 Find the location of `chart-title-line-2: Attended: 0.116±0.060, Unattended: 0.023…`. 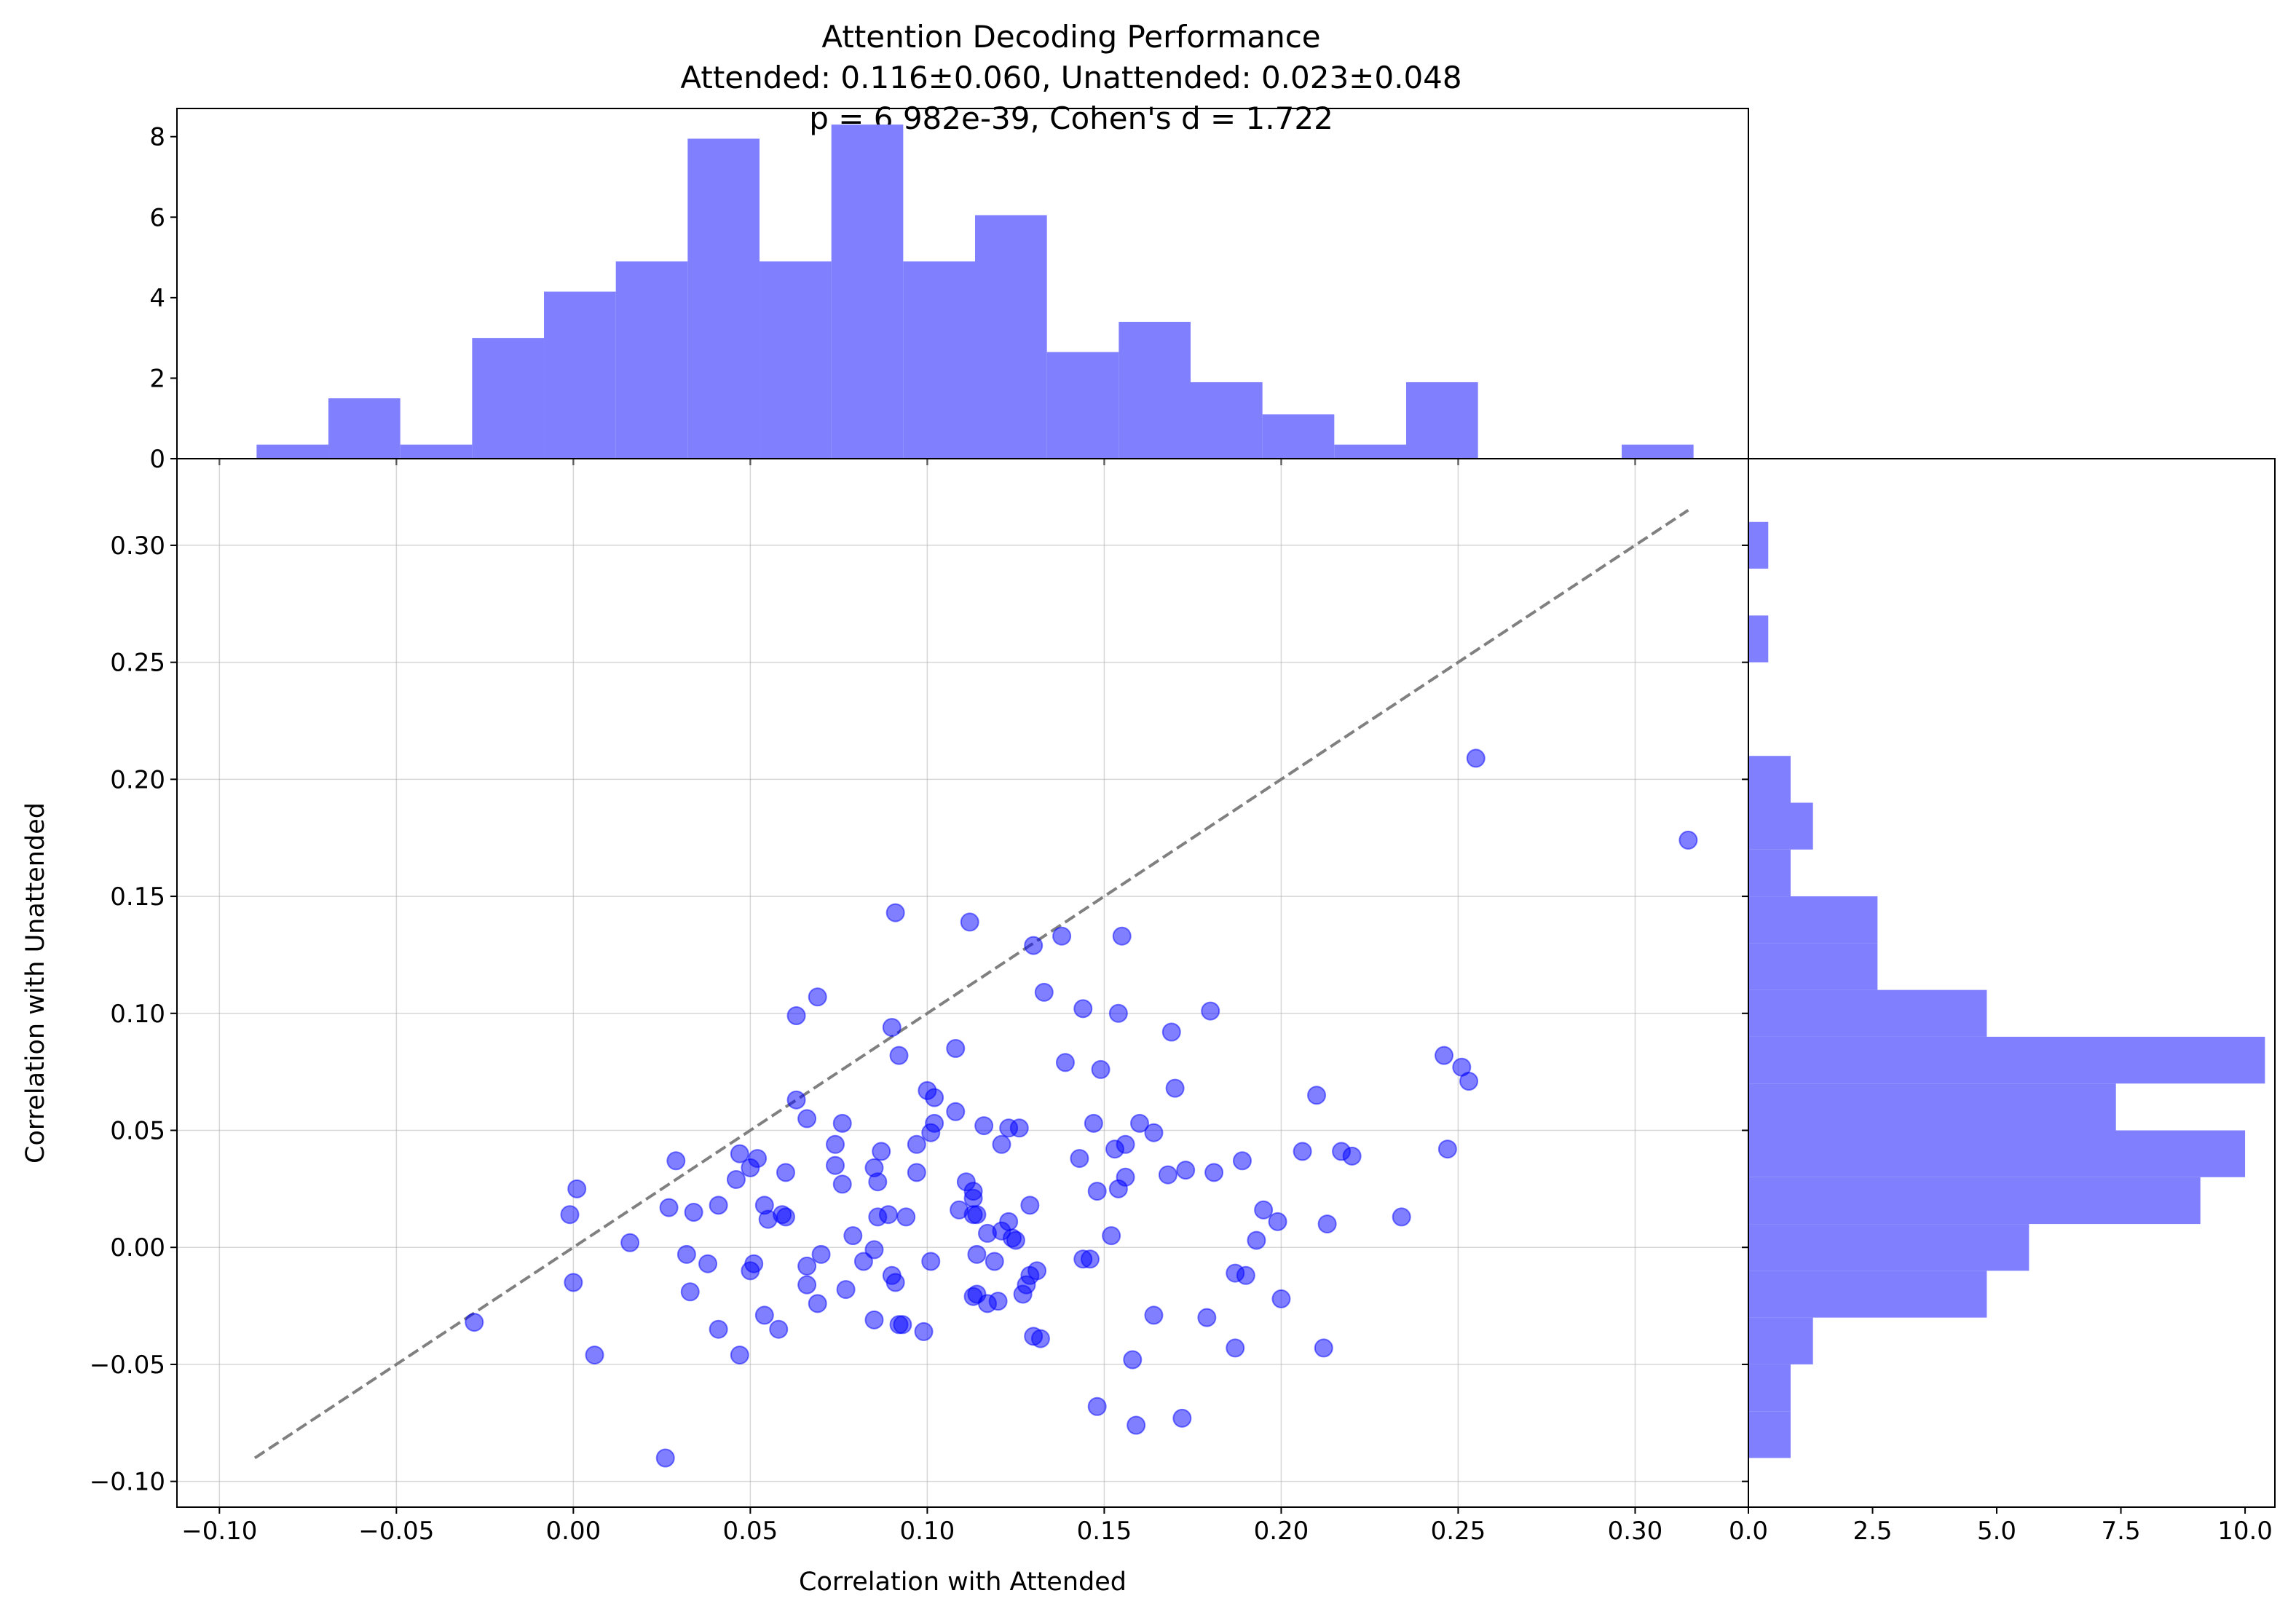

chart-title-line-2: Attended: 0.116±0.060, Unattended: 0.023… is located at coordinates (1070, 78).